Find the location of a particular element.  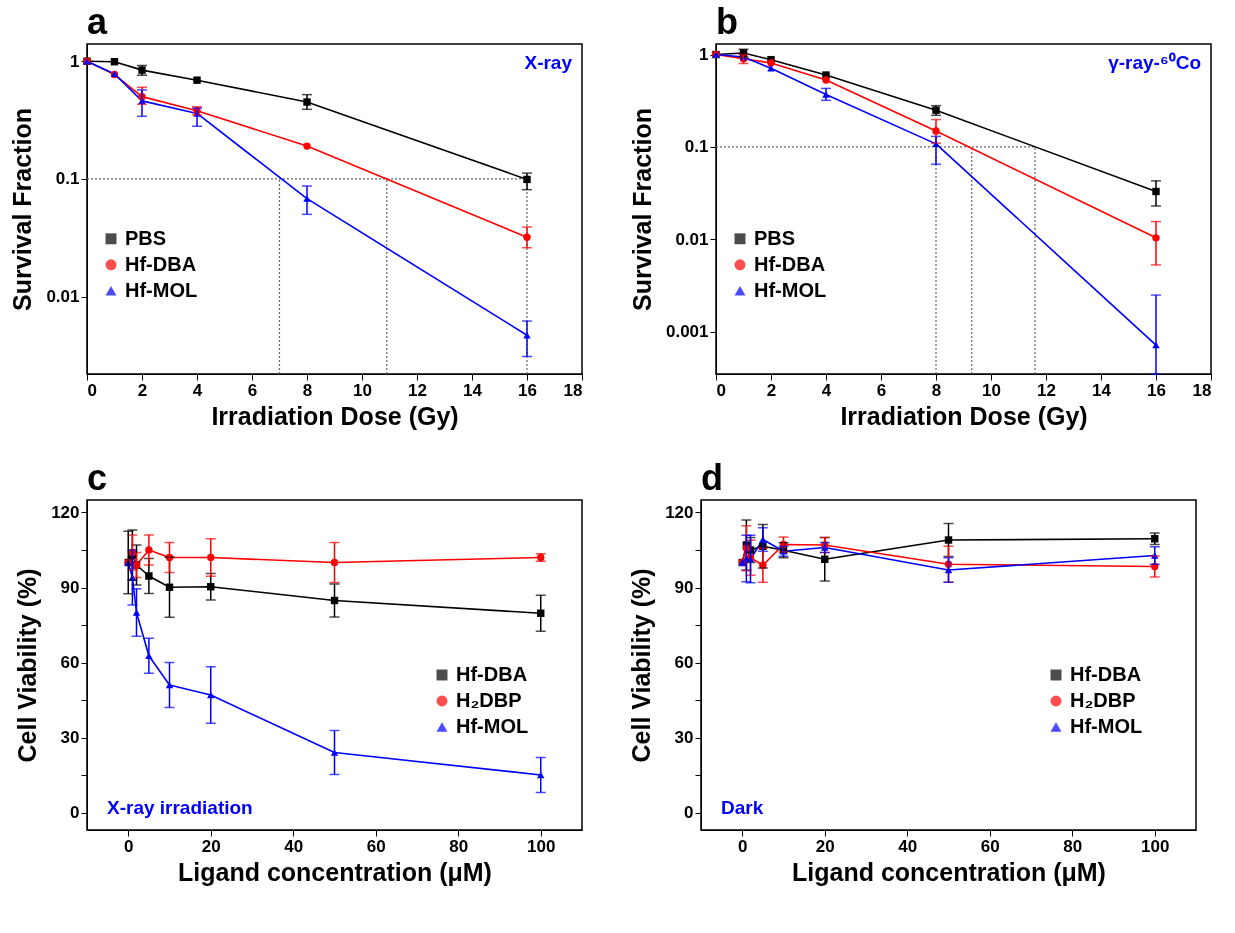

annotation: X-ray is located at coordinates (548, 62).